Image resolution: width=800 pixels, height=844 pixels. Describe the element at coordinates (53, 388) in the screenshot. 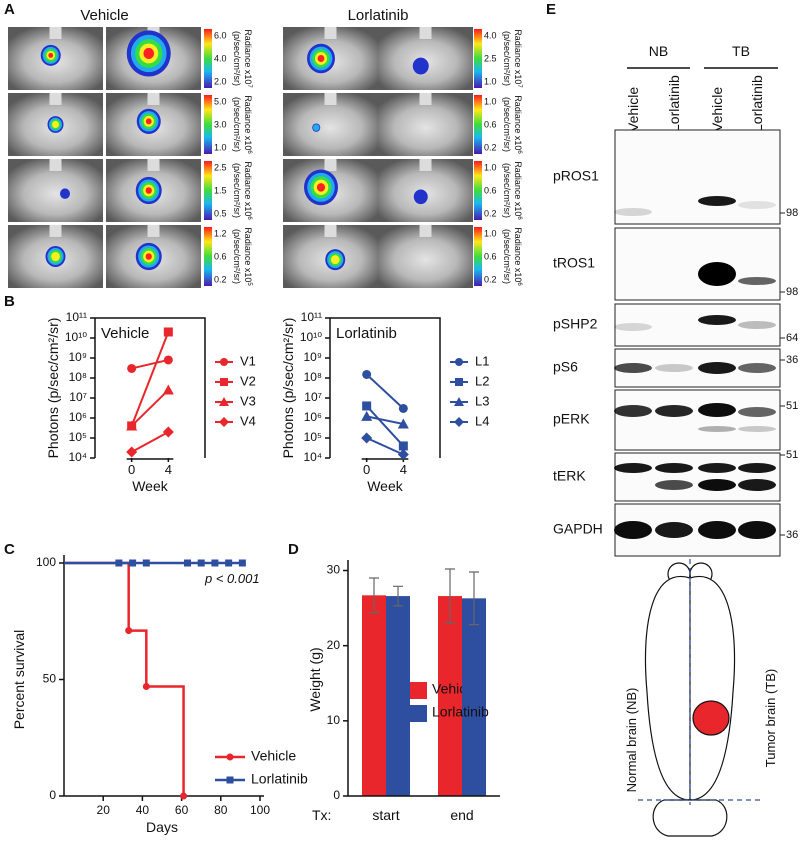

I see `y-axis-label: Photons (p/sec/cm²/sr)` at that location.